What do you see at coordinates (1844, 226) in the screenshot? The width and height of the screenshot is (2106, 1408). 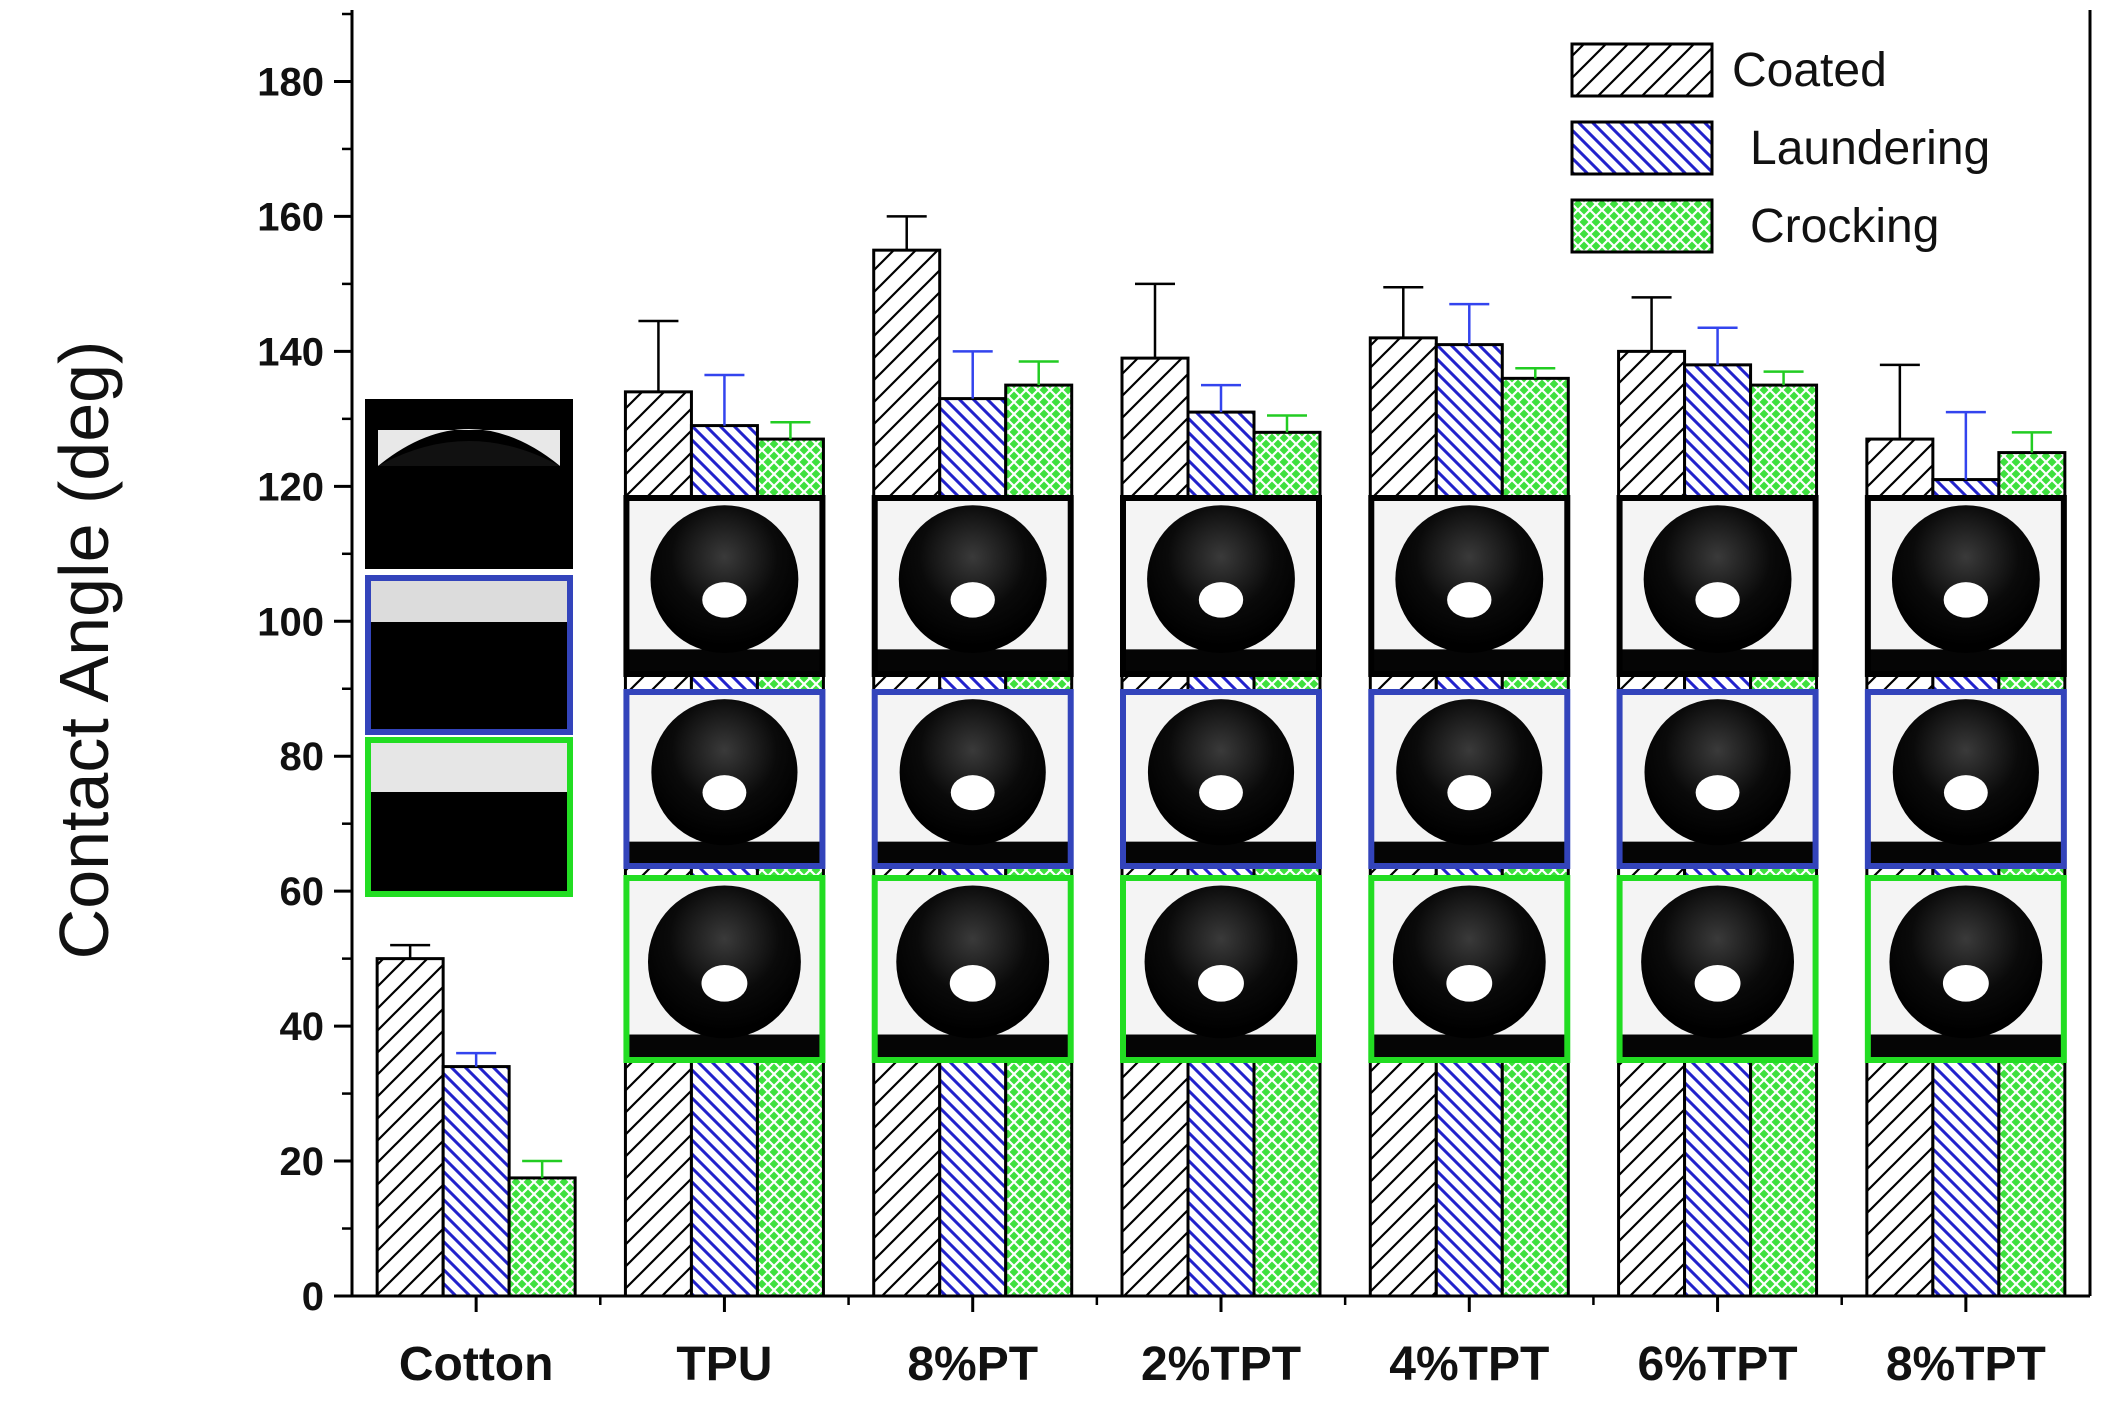 I see `legend-label-crocking: Crocking` at bounding box center [1844, 226].